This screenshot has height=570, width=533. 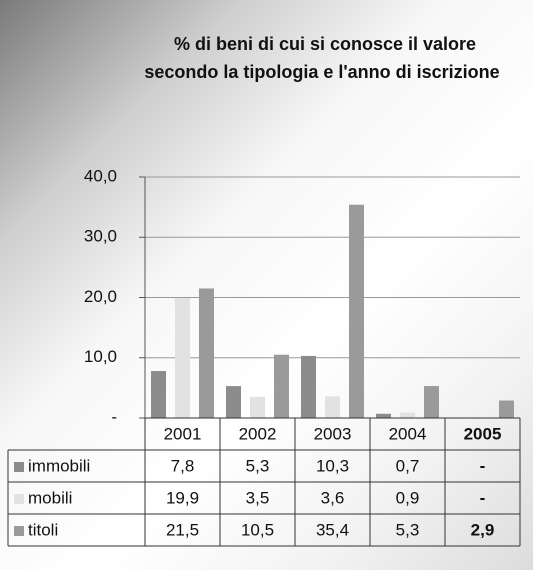 What do you see at coordinates (100, 296) in the screenshot?
I see `y-tick-label: 20,0` at bounding box center [100, 296].